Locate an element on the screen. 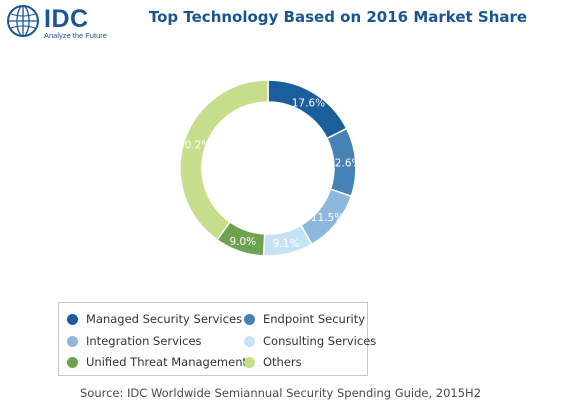 The height and width of the screenshot is (411, 561). legend-item-managed-security-services: Managed Security Services is located at coordinates (154, 319).